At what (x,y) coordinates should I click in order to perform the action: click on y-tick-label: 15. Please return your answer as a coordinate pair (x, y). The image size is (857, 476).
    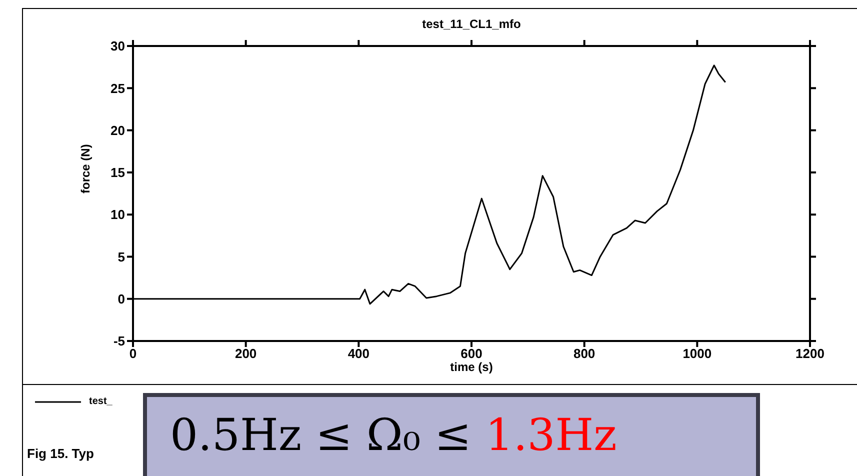
    Looking at the image, I should click on (117, 172).